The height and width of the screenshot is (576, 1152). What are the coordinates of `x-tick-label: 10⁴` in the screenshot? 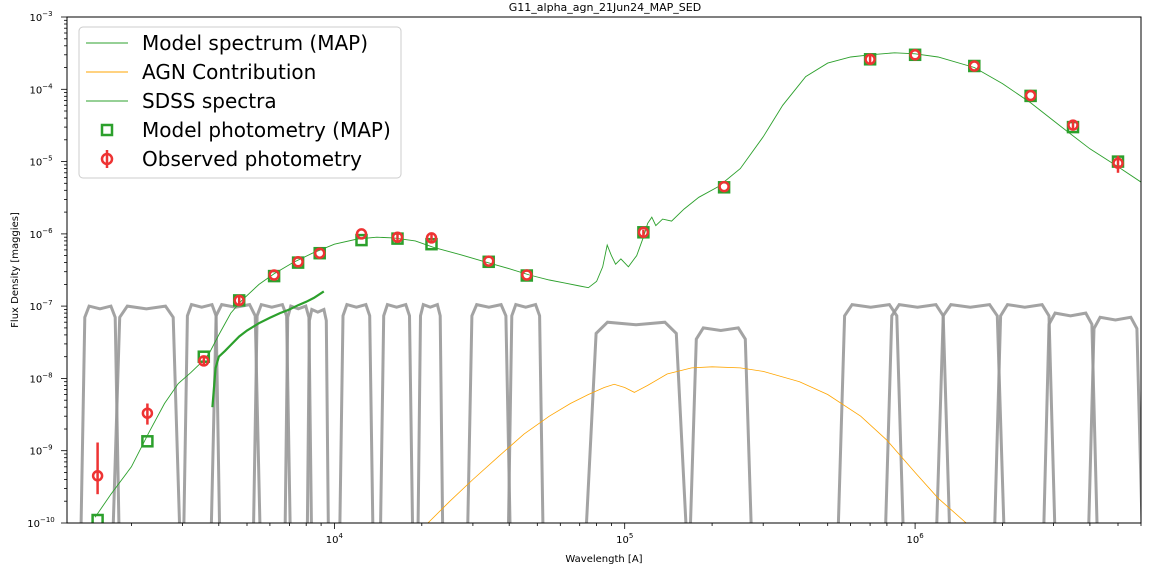 It's located at (335, 539).